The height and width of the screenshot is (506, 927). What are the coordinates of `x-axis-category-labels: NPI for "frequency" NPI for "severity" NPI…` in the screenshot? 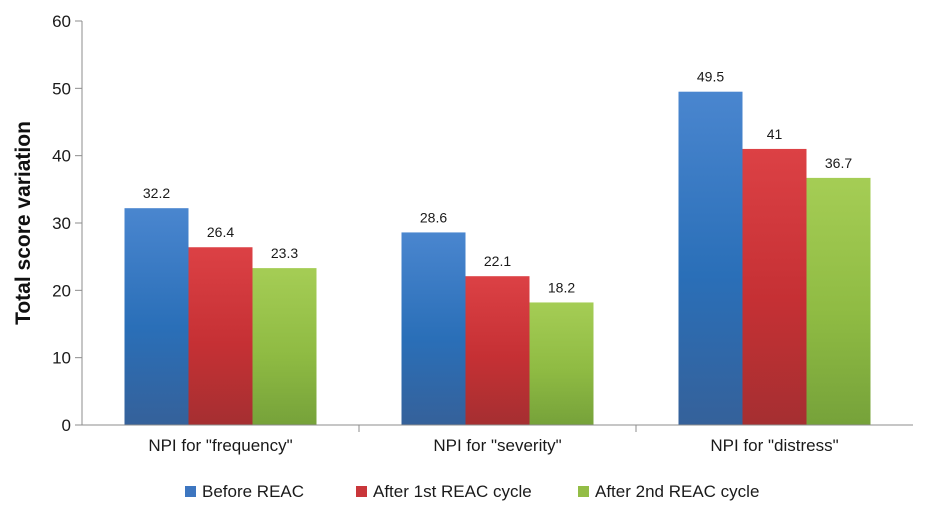 It's located at (493, 440).